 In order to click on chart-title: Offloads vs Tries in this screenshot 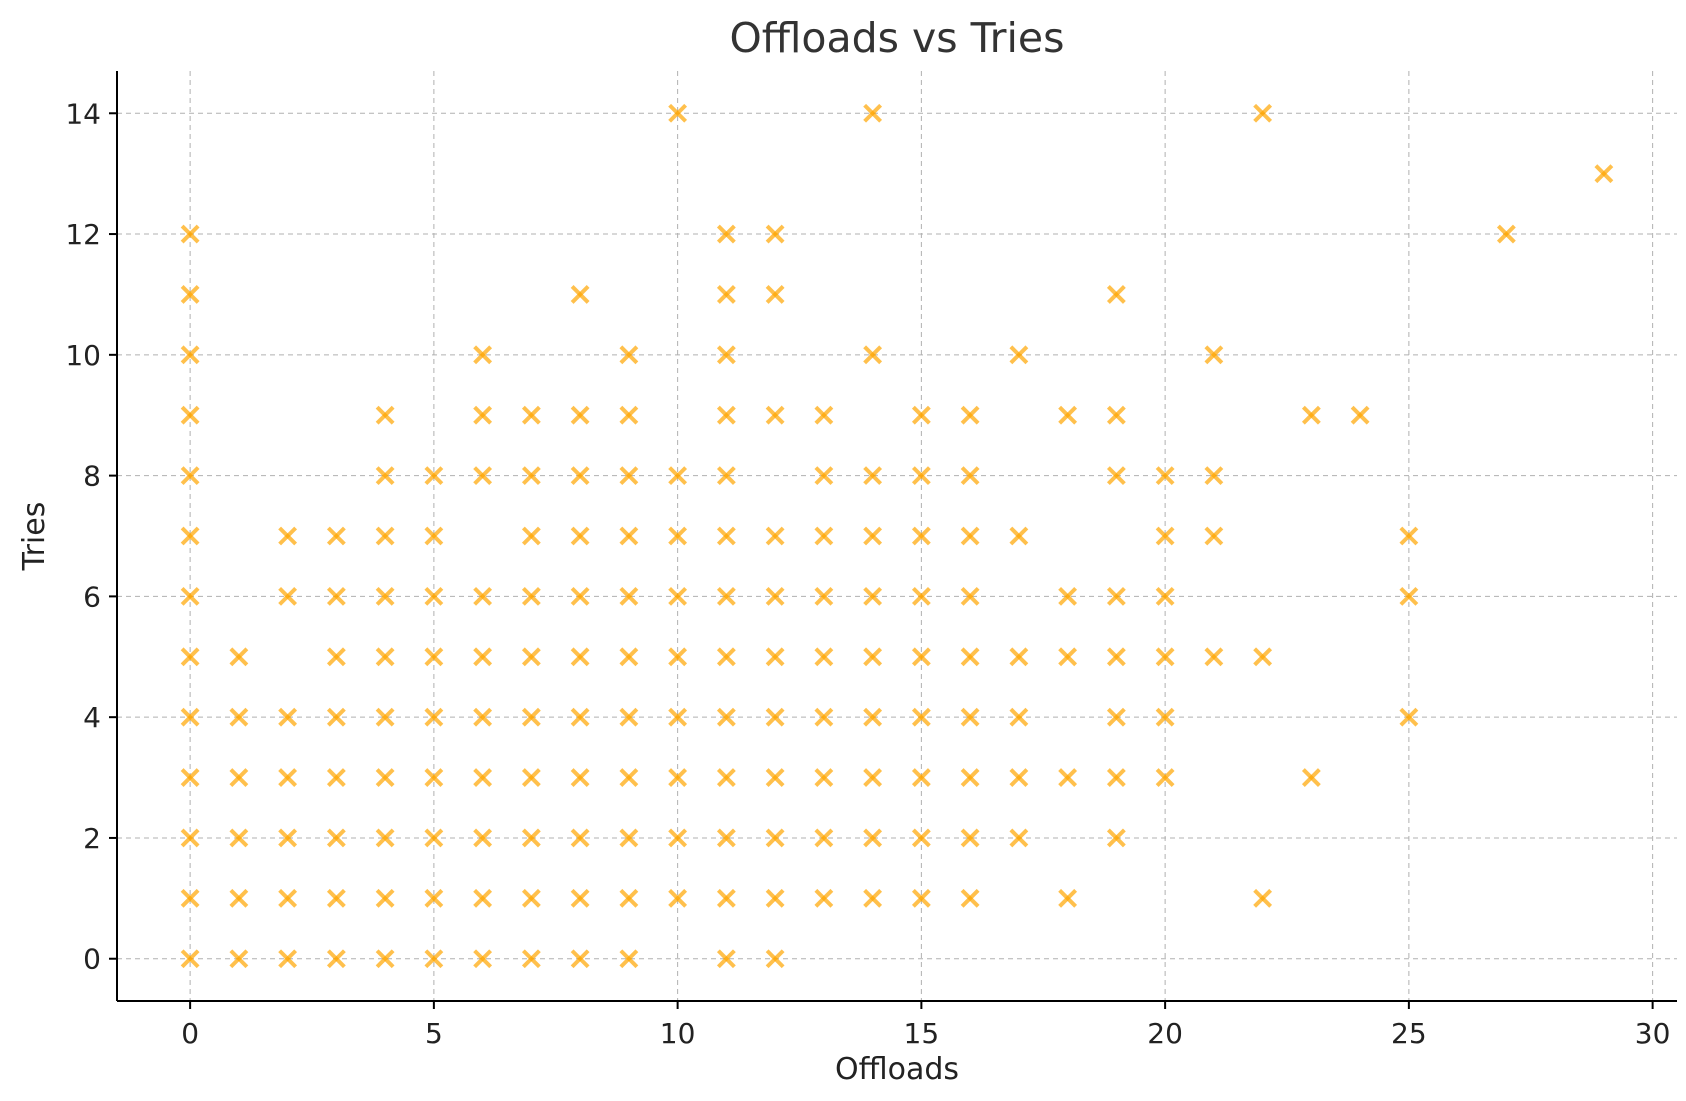, I will do `click(896, 38)`.